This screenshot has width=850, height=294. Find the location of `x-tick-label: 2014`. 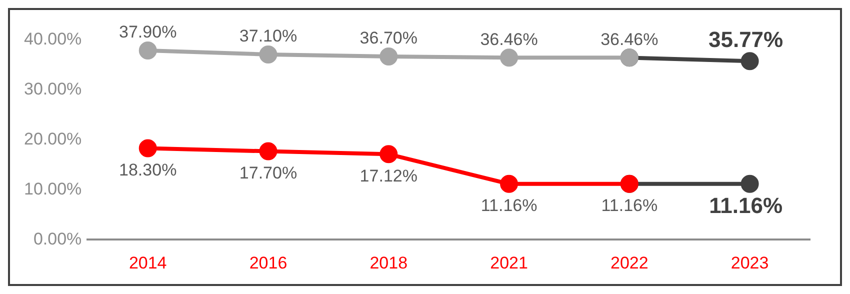

x-tick-label: 2014 is located at coordinates (147, 262).